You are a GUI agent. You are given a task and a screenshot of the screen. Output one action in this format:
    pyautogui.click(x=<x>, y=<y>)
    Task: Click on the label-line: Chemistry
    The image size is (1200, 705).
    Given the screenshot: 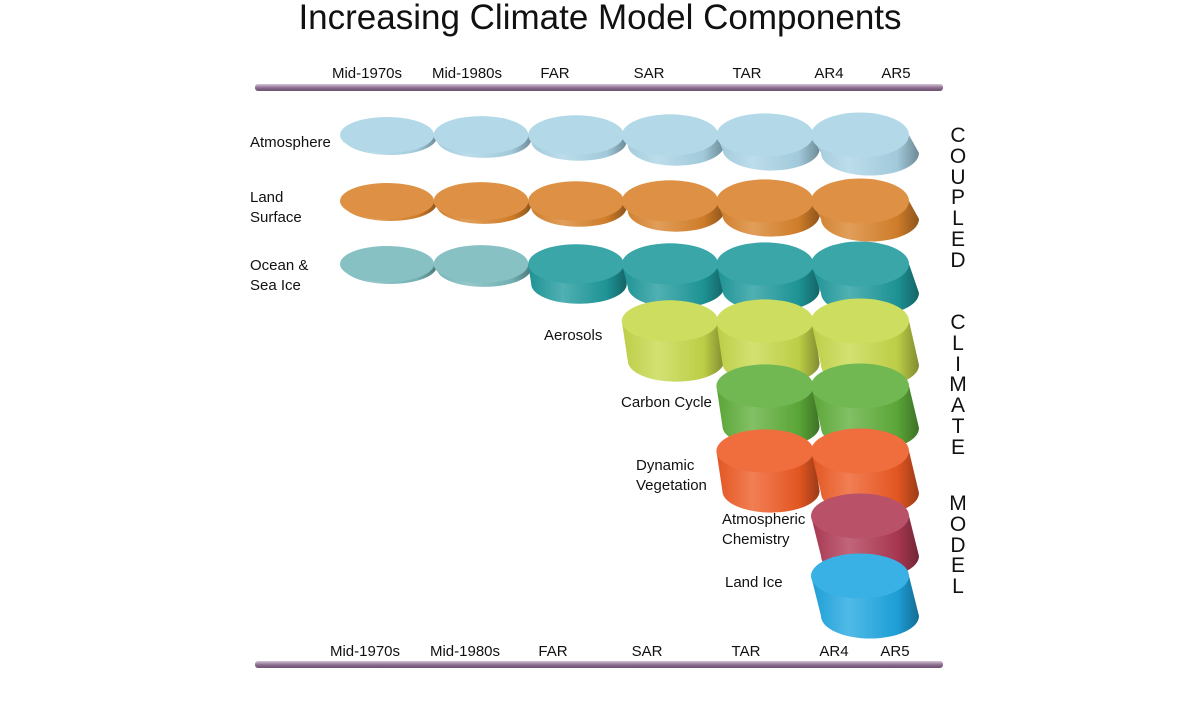 What is the action you would take?
    pyautogui.click(x=756, y=539)
    